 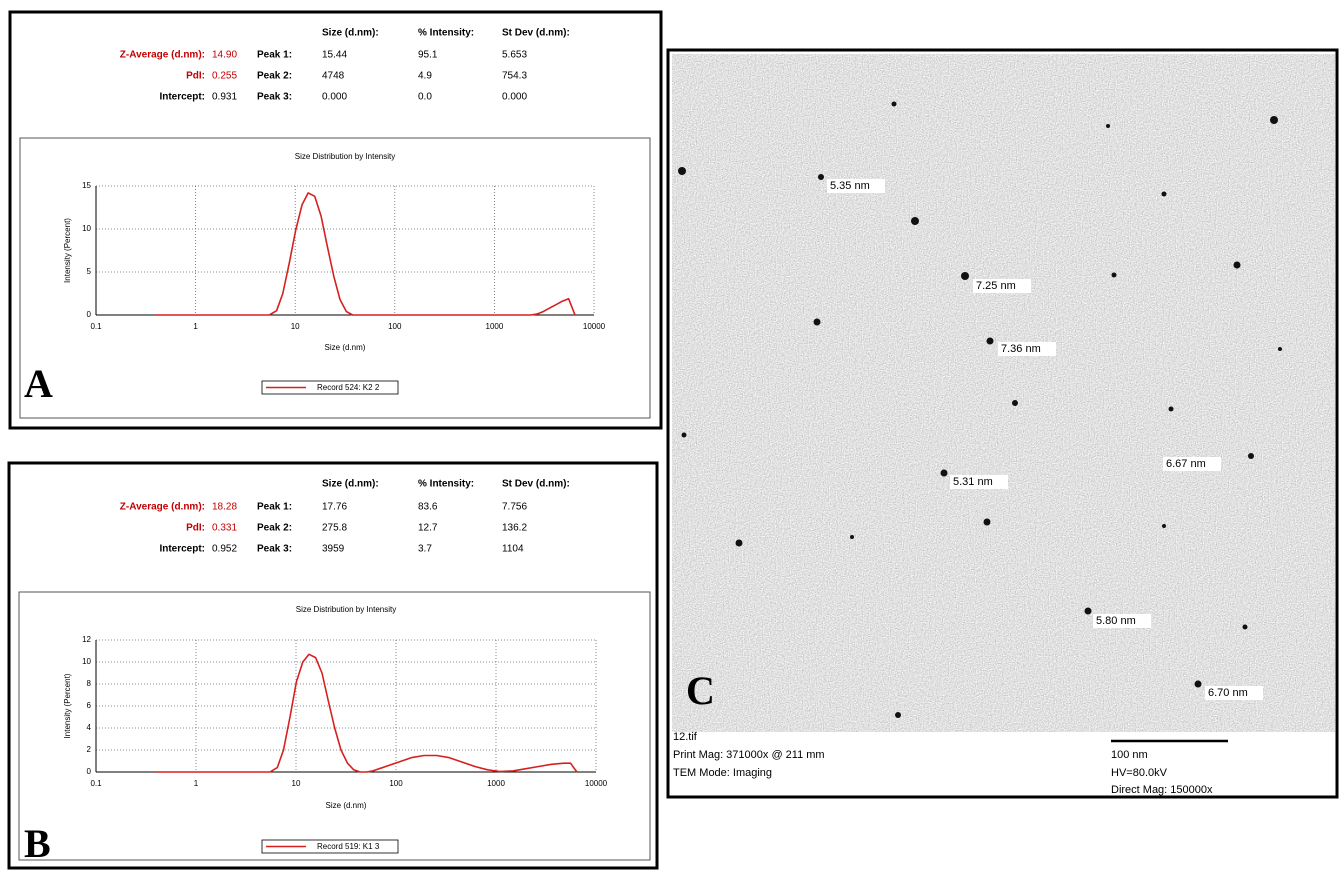 I want to click on y-tick-label: 4, so click(x=89, y=727).